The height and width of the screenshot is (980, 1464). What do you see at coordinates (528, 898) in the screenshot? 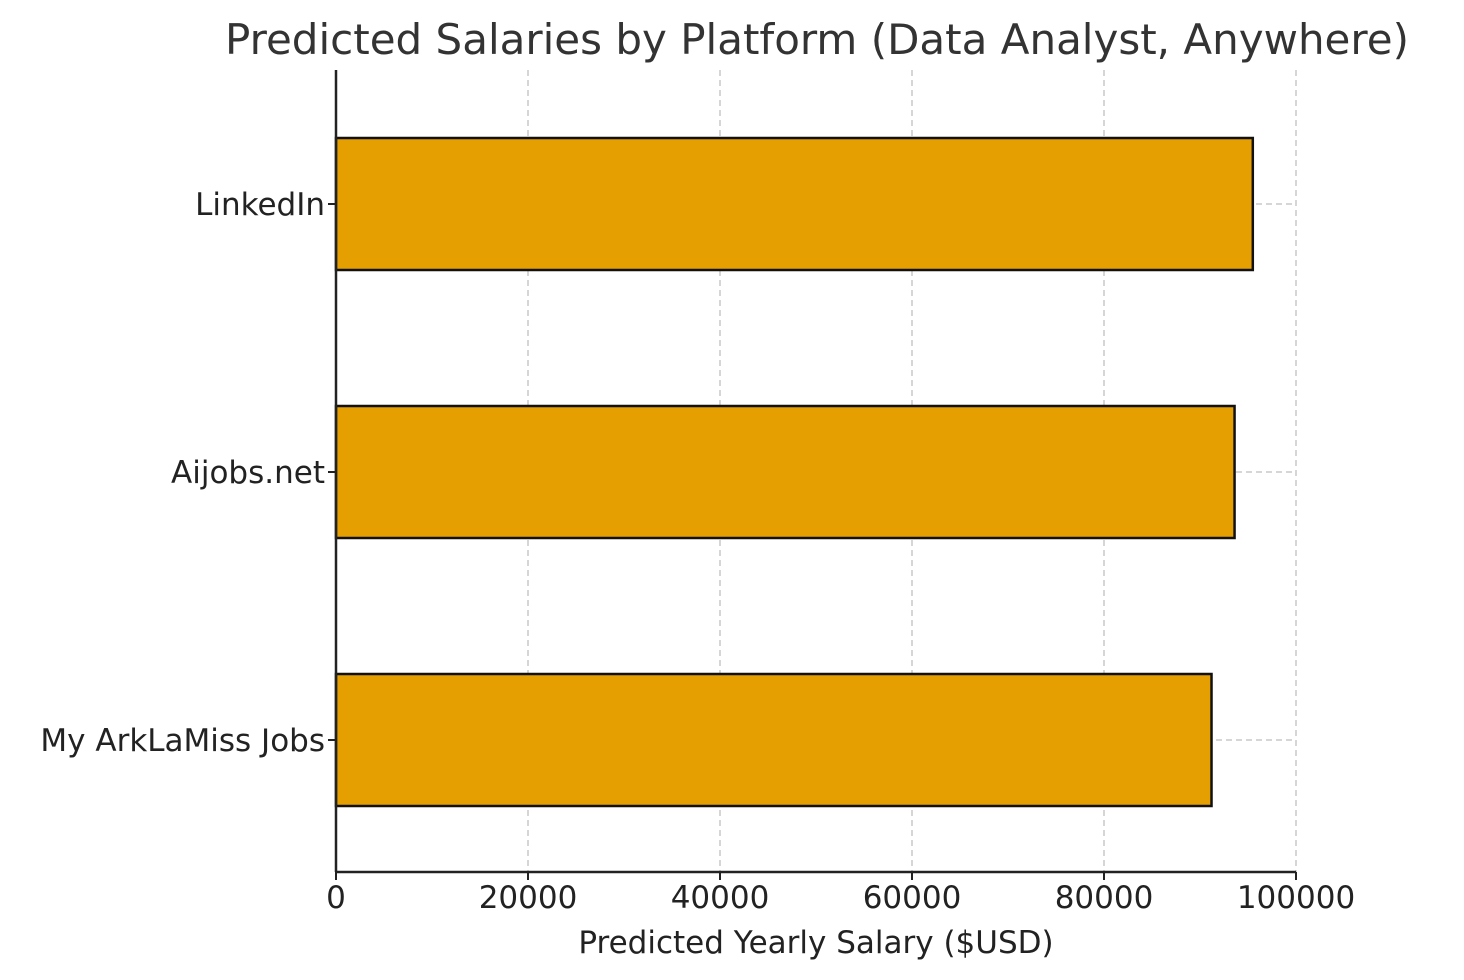
I see `x-tick-label: 20000` at bounding box center [528, 898].